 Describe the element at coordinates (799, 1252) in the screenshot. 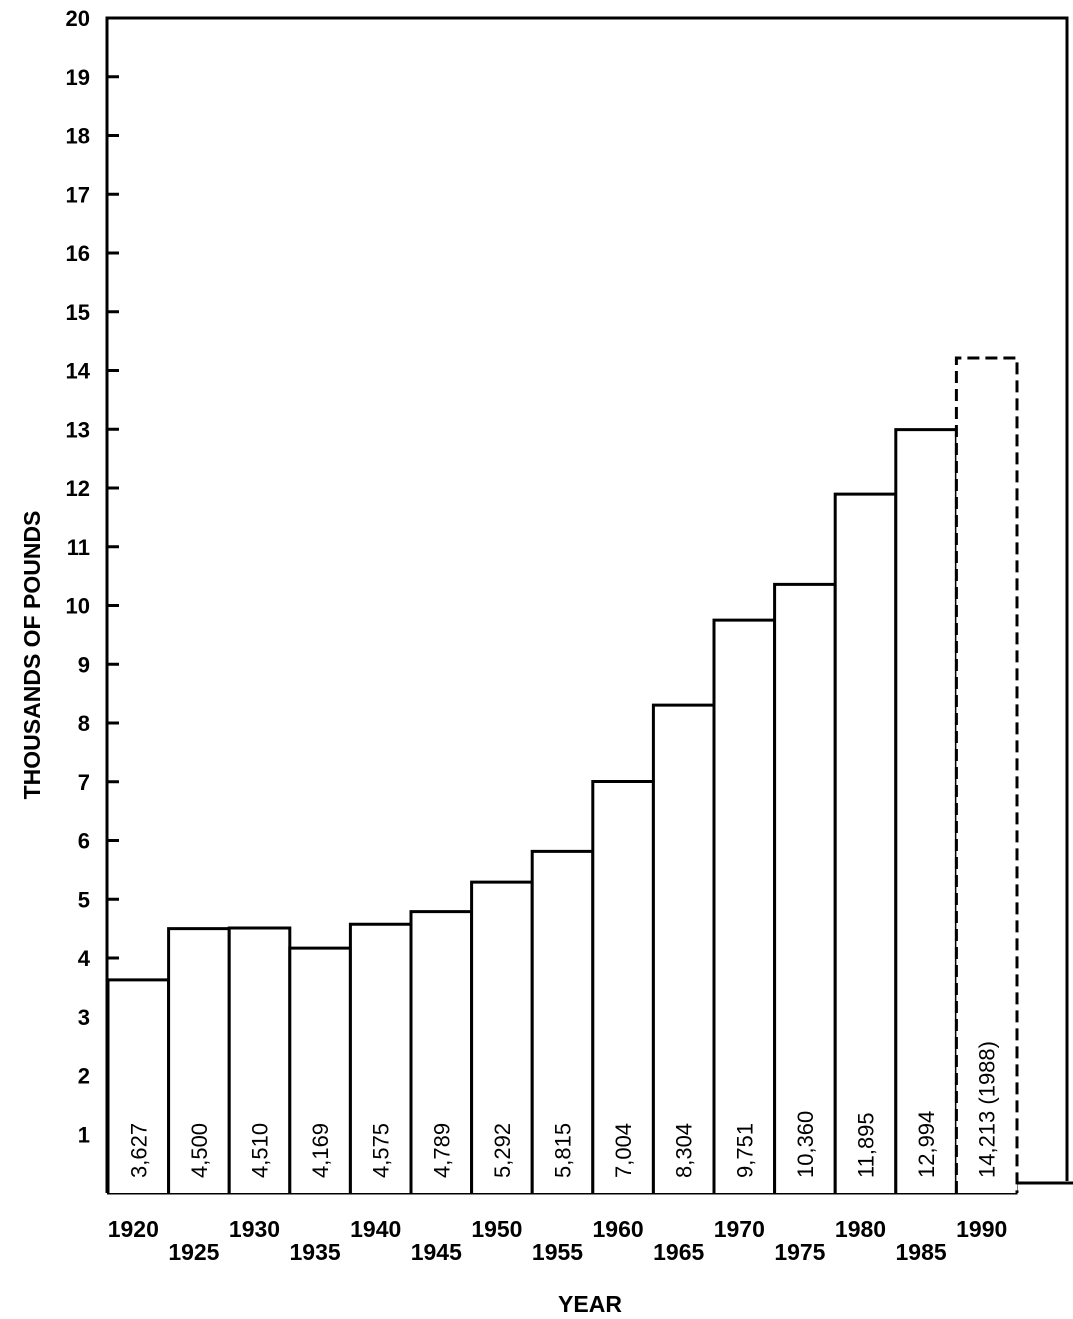

I see `x-tick-label: 1975` at that location.